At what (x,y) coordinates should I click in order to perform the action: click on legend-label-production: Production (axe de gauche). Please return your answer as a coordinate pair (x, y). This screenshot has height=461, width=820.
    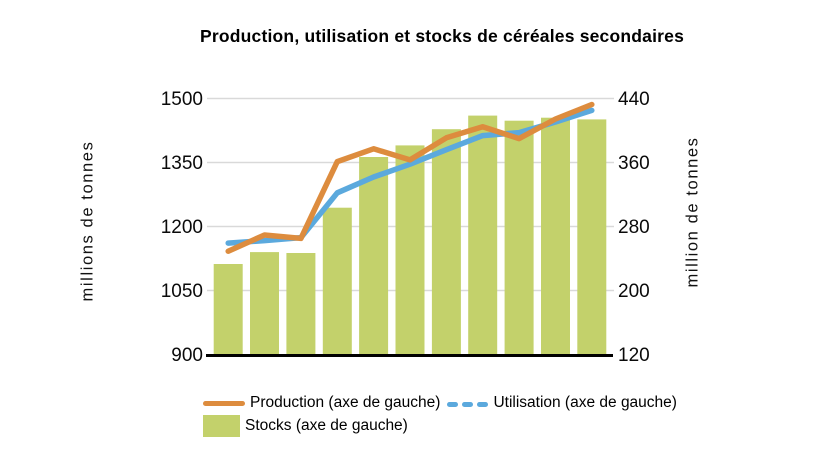
    Looking at the image, I should click on (345, 402).